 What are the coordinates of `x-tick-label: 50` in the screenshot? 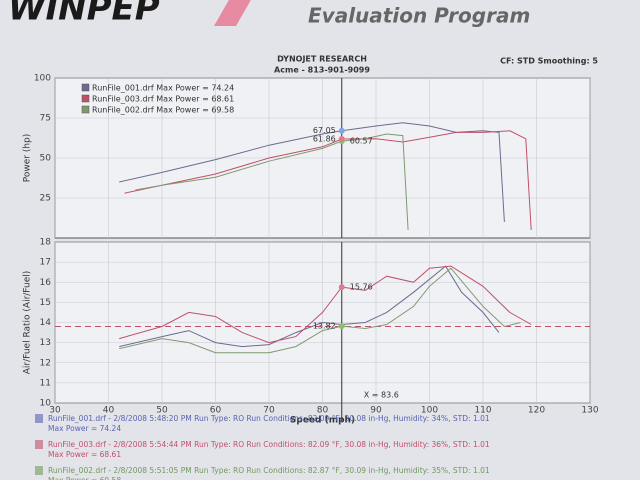 It's located at (162, 411).